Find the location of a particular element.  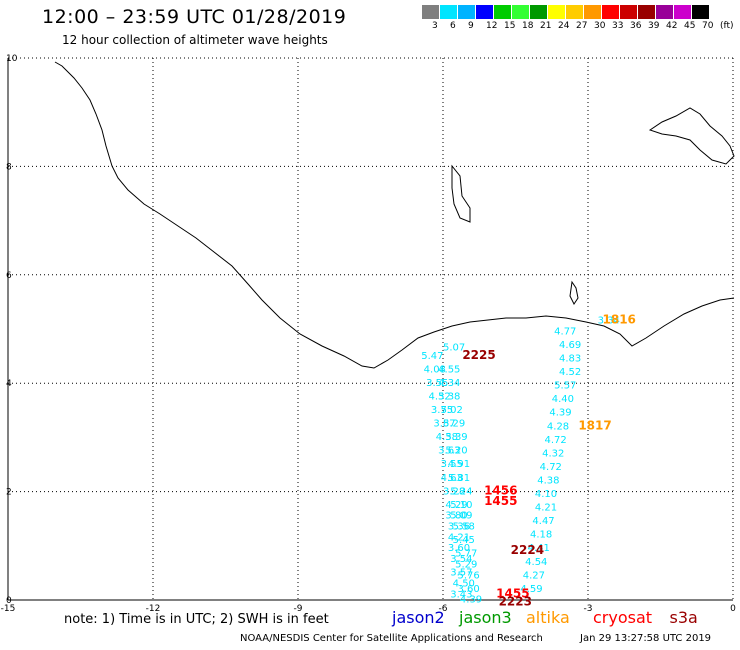

wave-height-value: 4.40 is located at coordinates (563, 399).